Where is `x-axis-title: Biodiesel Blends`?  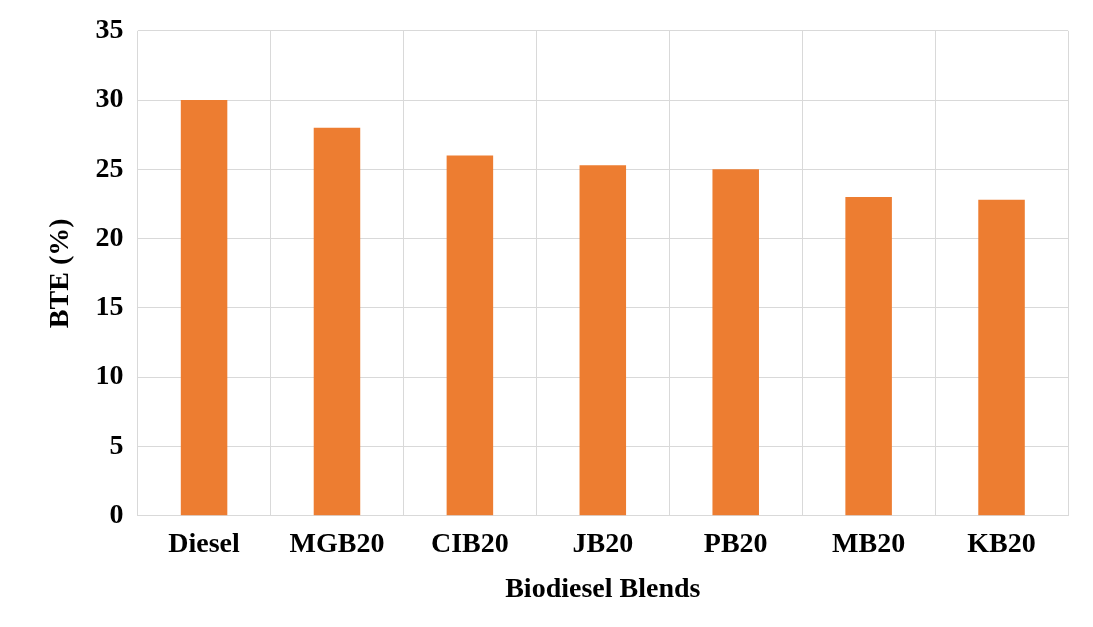
x-axis-title: Biodiesel Blends is located at coordinates (603, 588).